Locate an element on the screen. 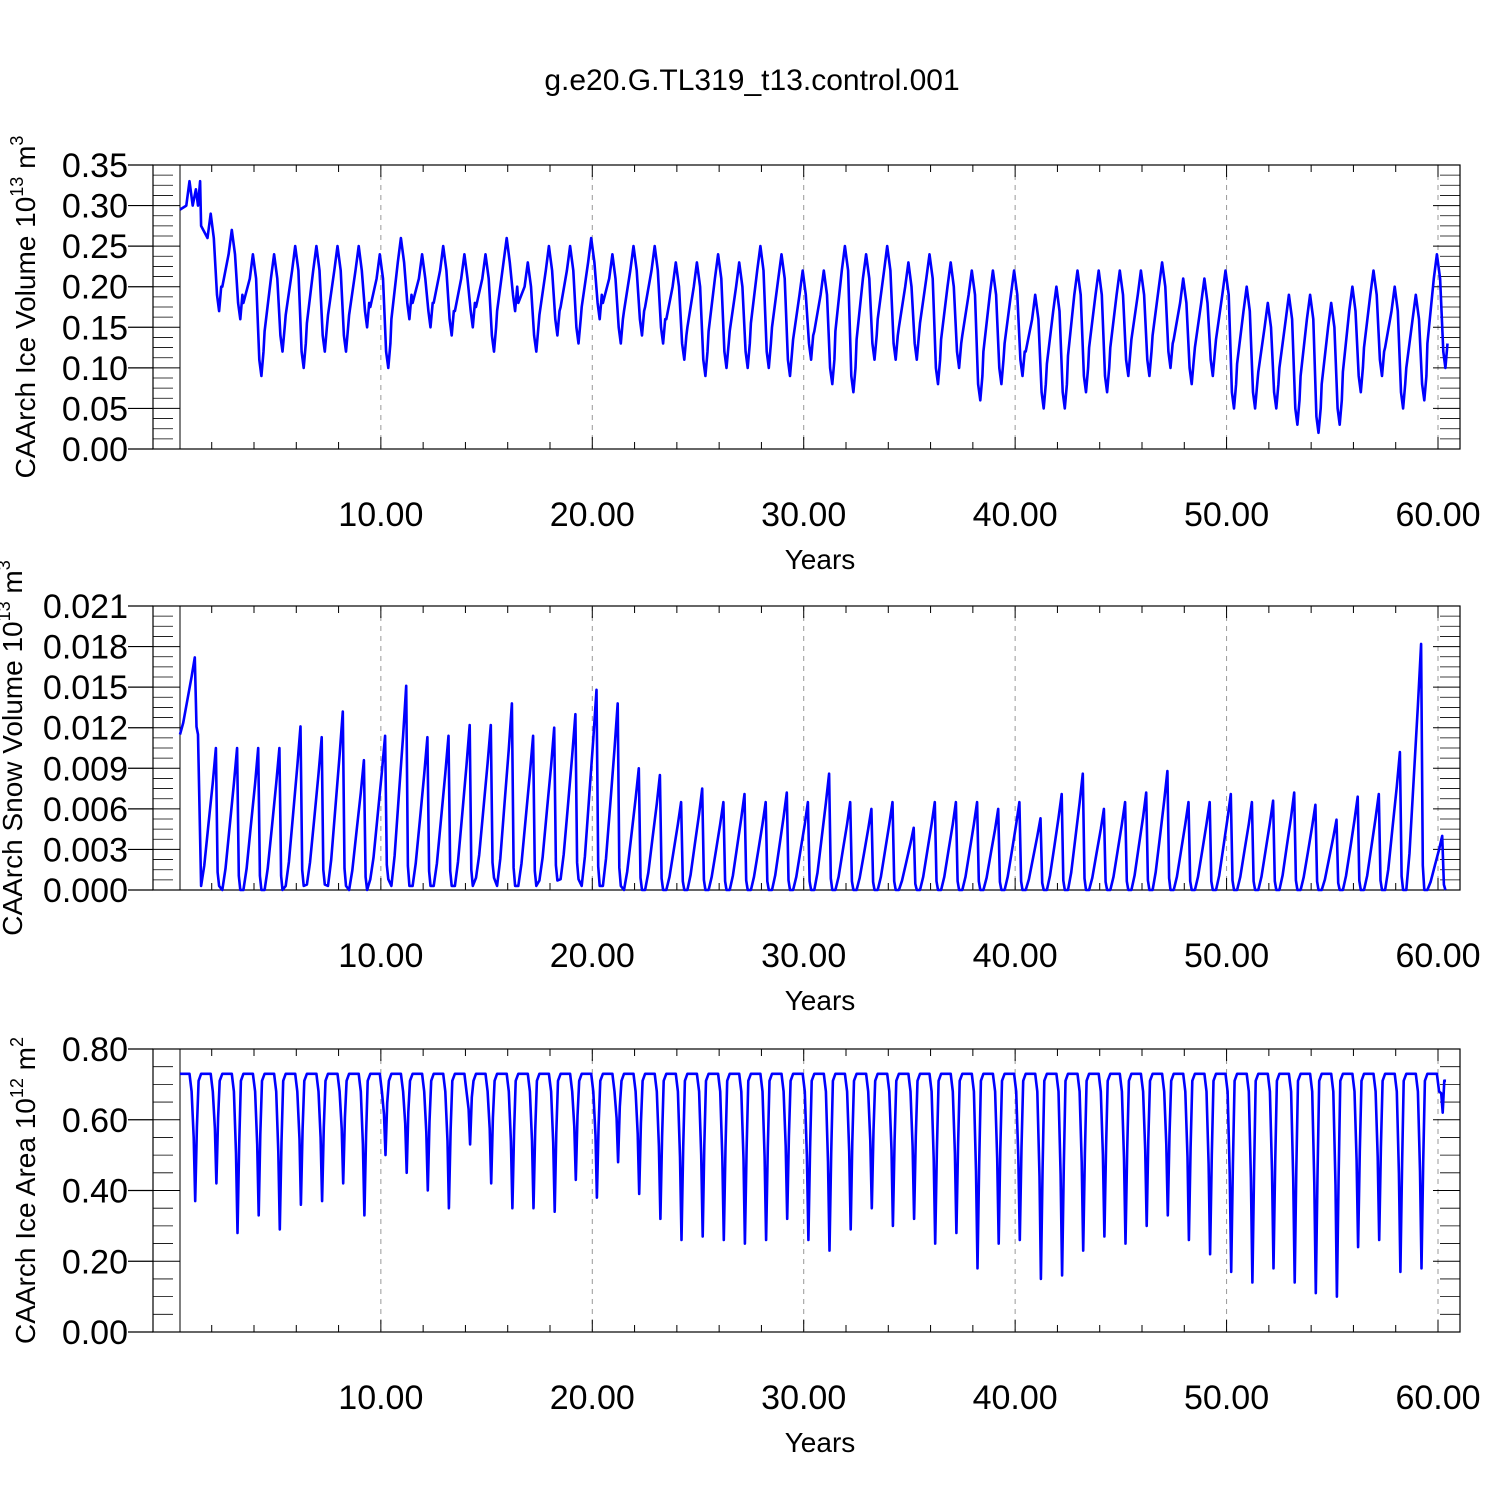  y-tick-label: 0.009 is located at coordinates (85, 769).